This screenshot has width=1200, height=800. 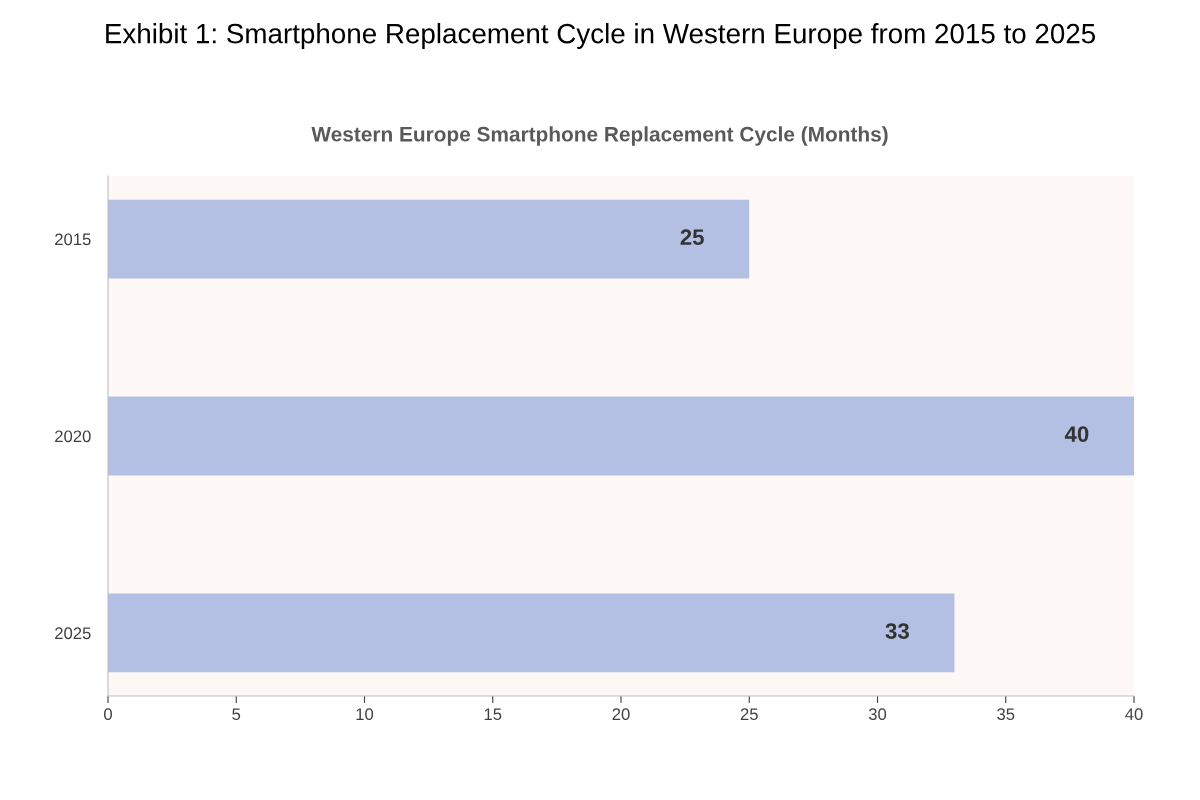 What do you see at coordinates (599, 136) in the screenshot?
I see `chart-subtitle: Western Europe Smartphone Replacement Cycle (Months)` at bounding box center [599, 136].